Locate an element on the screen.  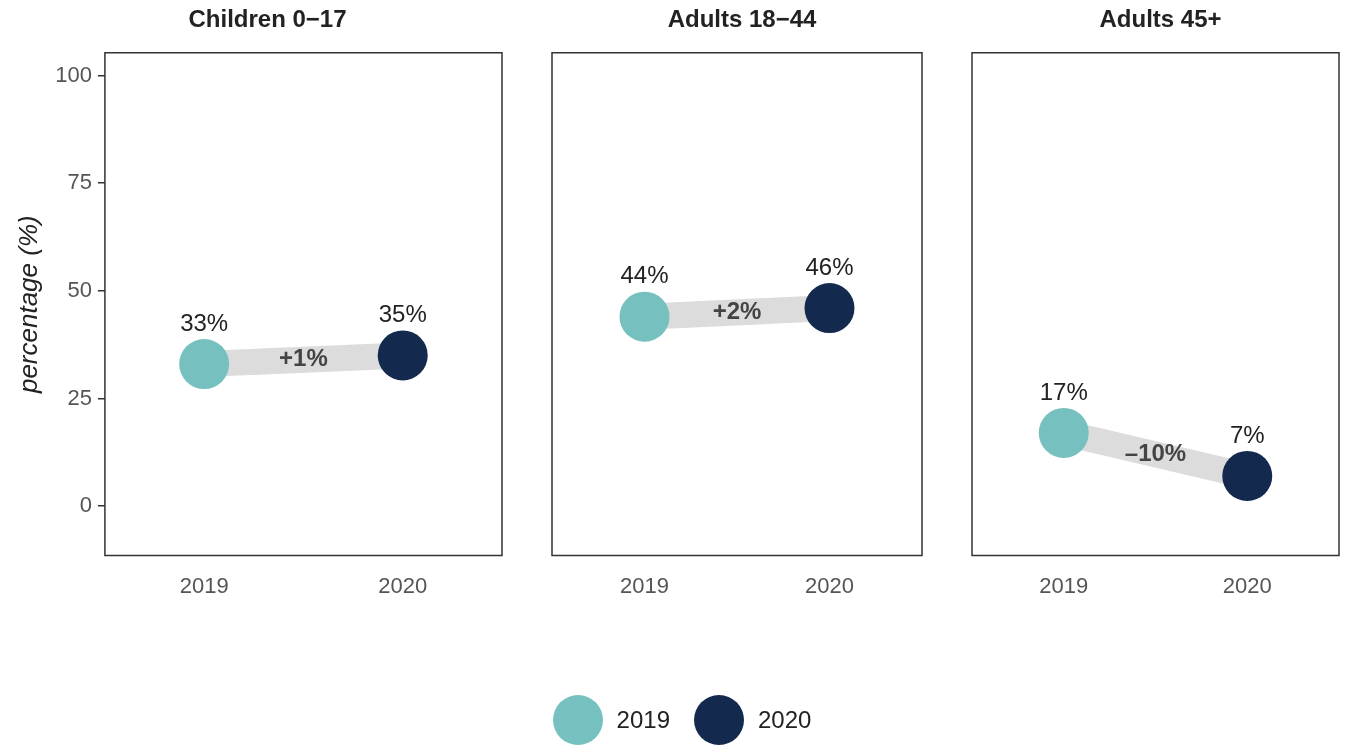
legend-label: 2019 is located at coordinates (643, 720).